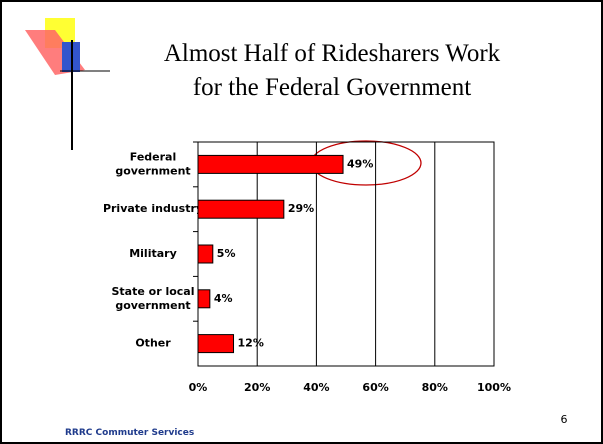  Describe the element at coordinates (494, 387) in the screenshot. I see `x-tick-label: 100%` at that location.